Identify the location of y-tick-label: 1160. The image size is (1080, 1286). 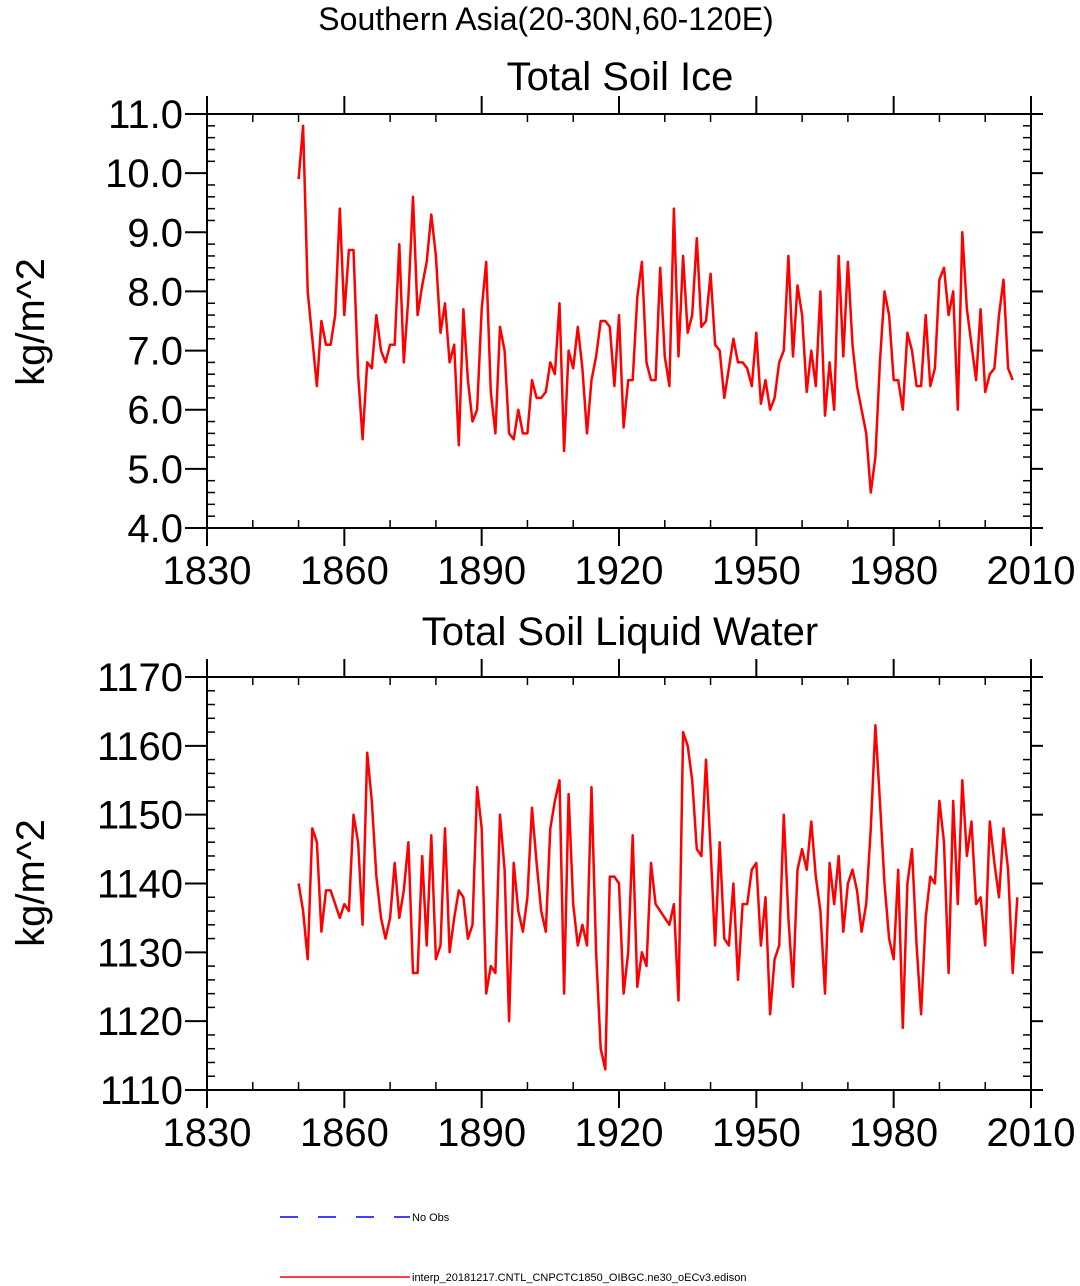
(140, 747).